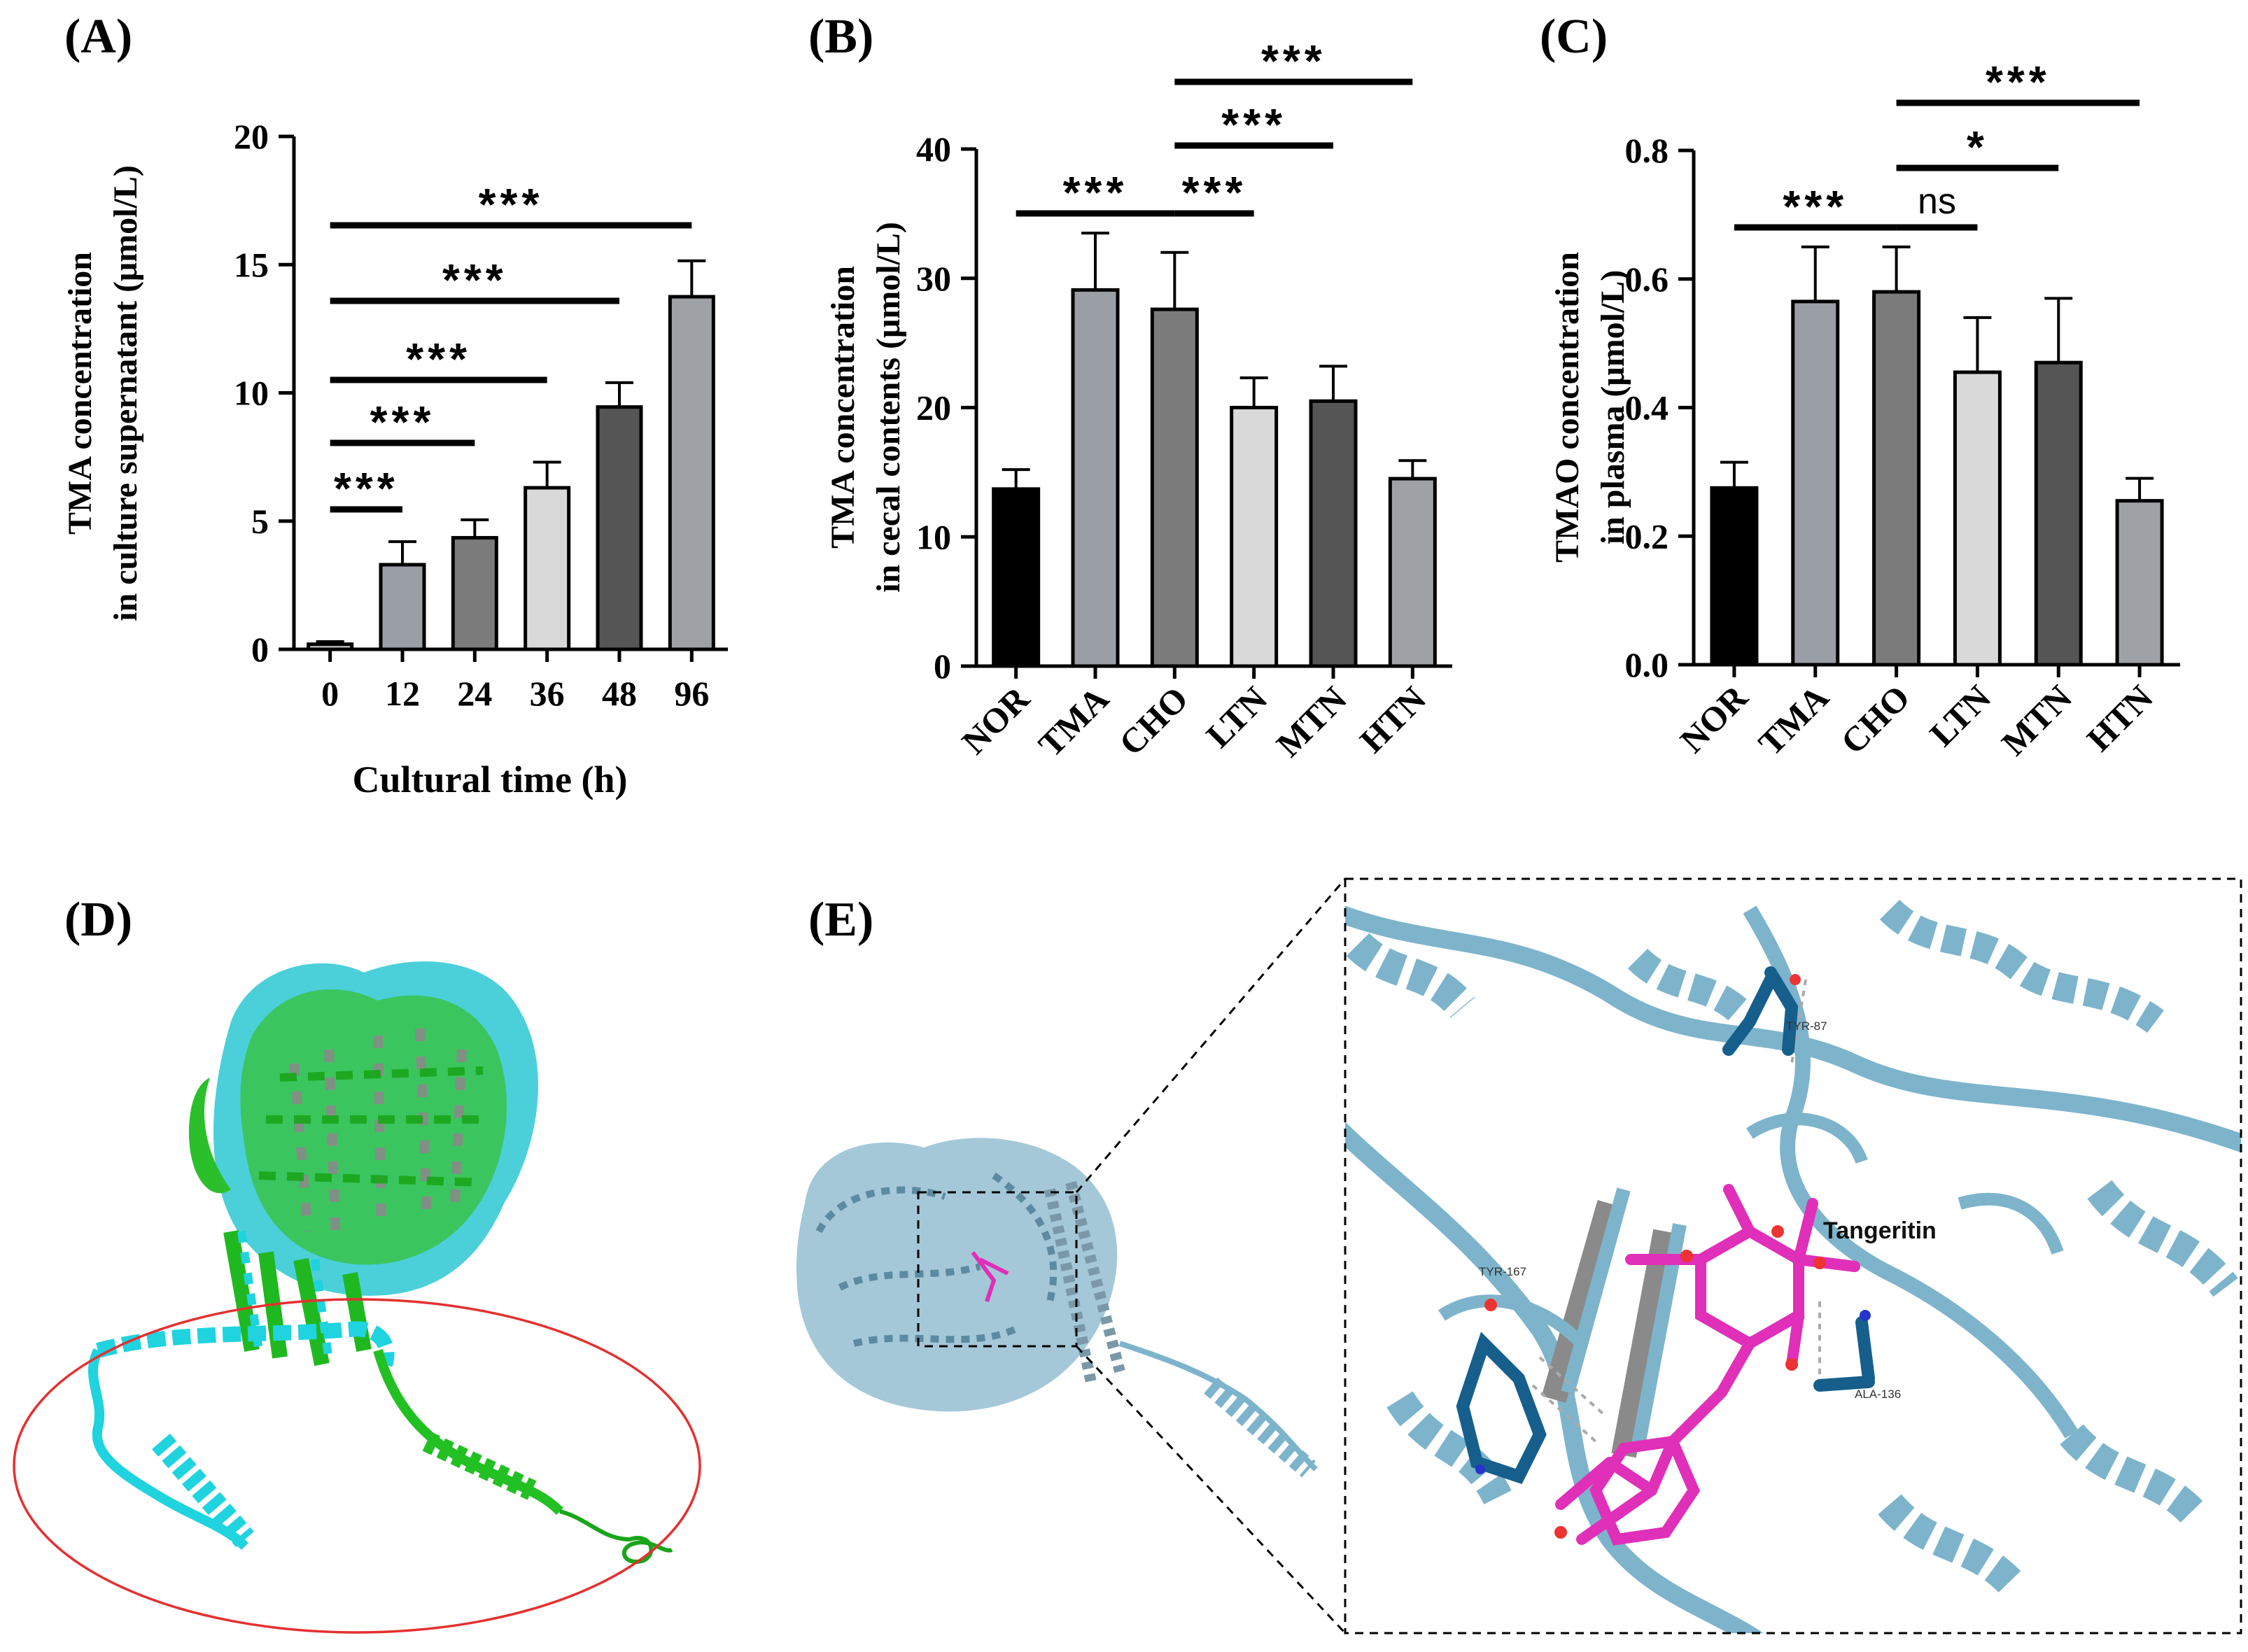 The height and width of the screenshot is (1652, 2248). What do you see at coordinates (1647, 408) in the screenshot?
I see `y-tick-label: 0.4` at bounding box center [1647, 408].